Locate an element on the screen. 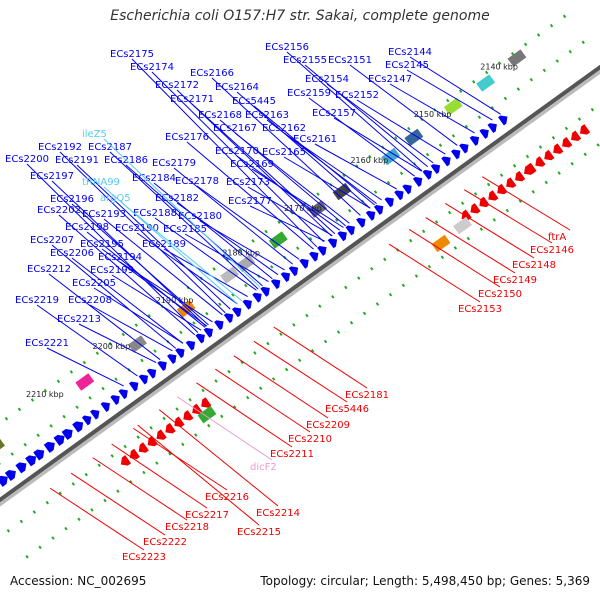 The image size is (600, 600). forward-gene-label: ECs2199 is located at coordinates (112, 270).